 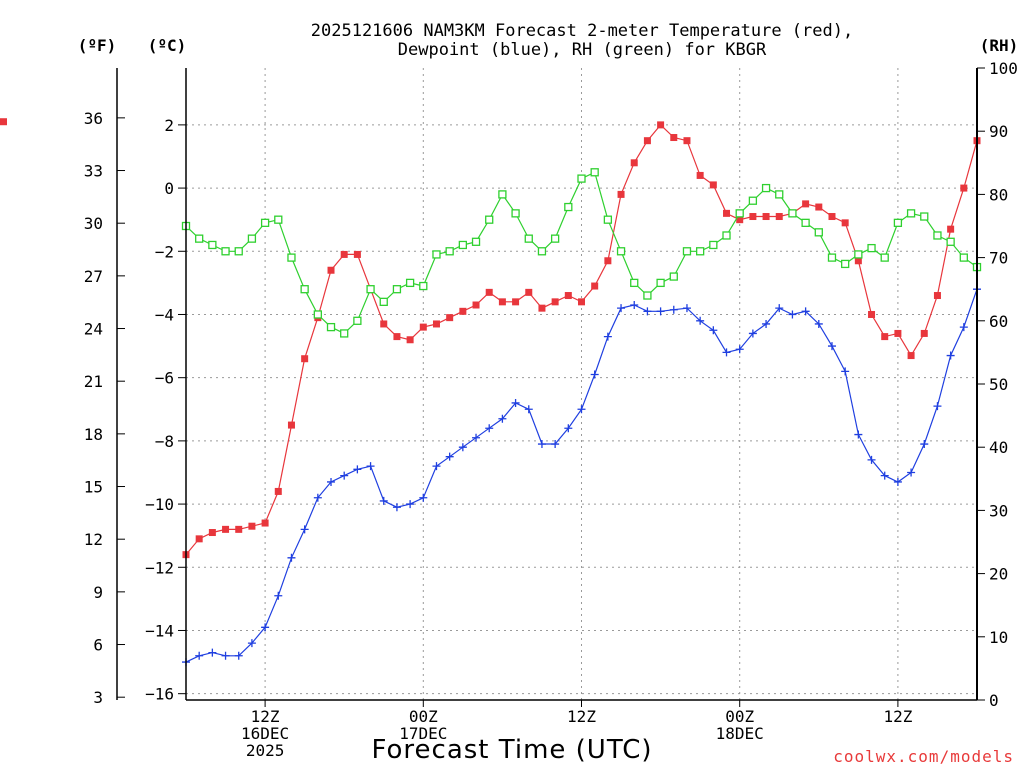 I want to click on rh-tick-label: 10, so click(x=998, y=637).